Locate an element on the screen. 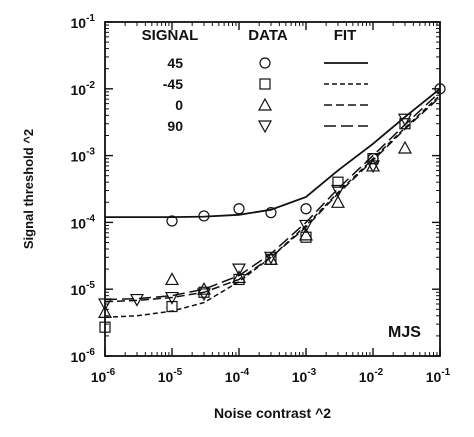 Image resolution: width=474 pixels, height=437 pixels. legend-header-signal: SIGNAL is located at coordinates (170, 35).